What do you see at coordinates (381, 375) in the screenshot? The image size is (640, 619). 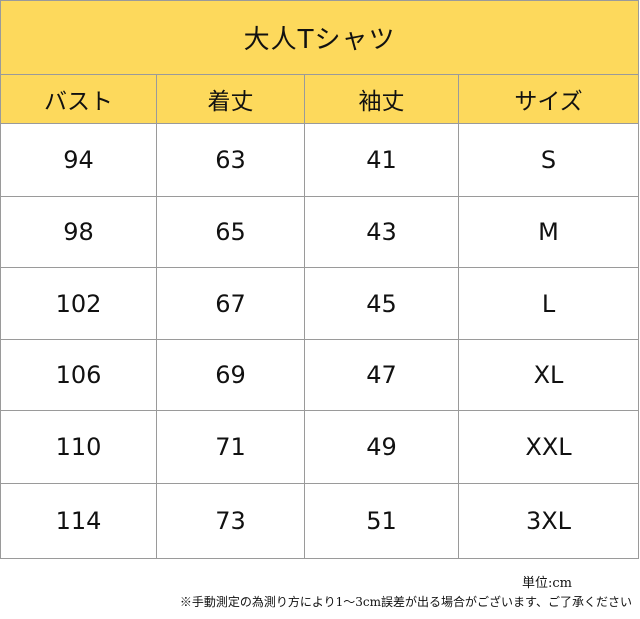 I see `cell-sleeve: 47` at bounding box center [381, 375].